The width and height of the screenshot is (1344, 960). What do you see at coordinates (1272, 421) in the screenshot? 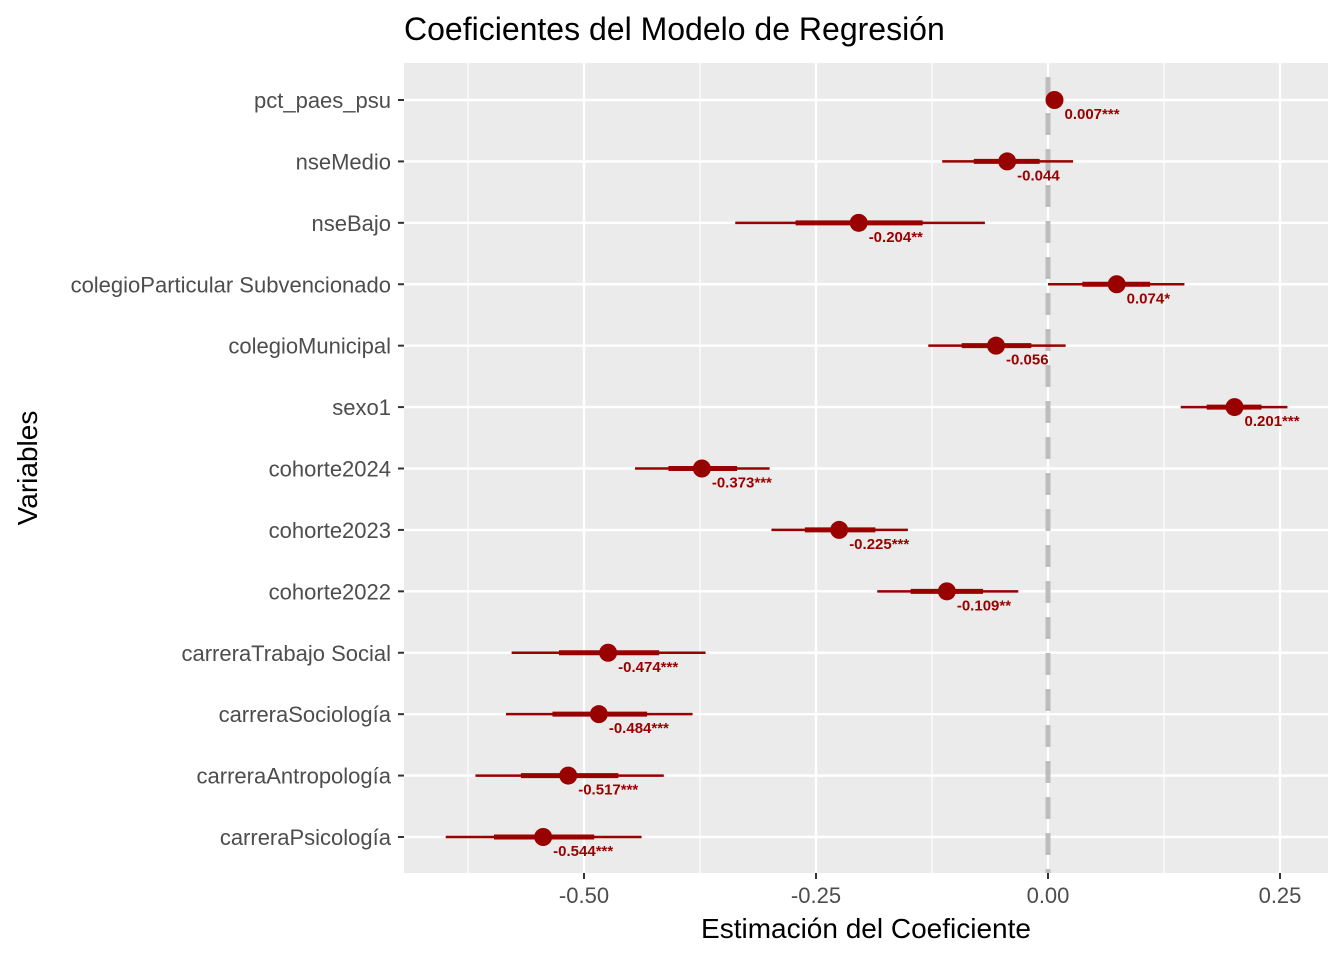
I see `estimate-label: 0.201***` at bounding box center [1272, 421].